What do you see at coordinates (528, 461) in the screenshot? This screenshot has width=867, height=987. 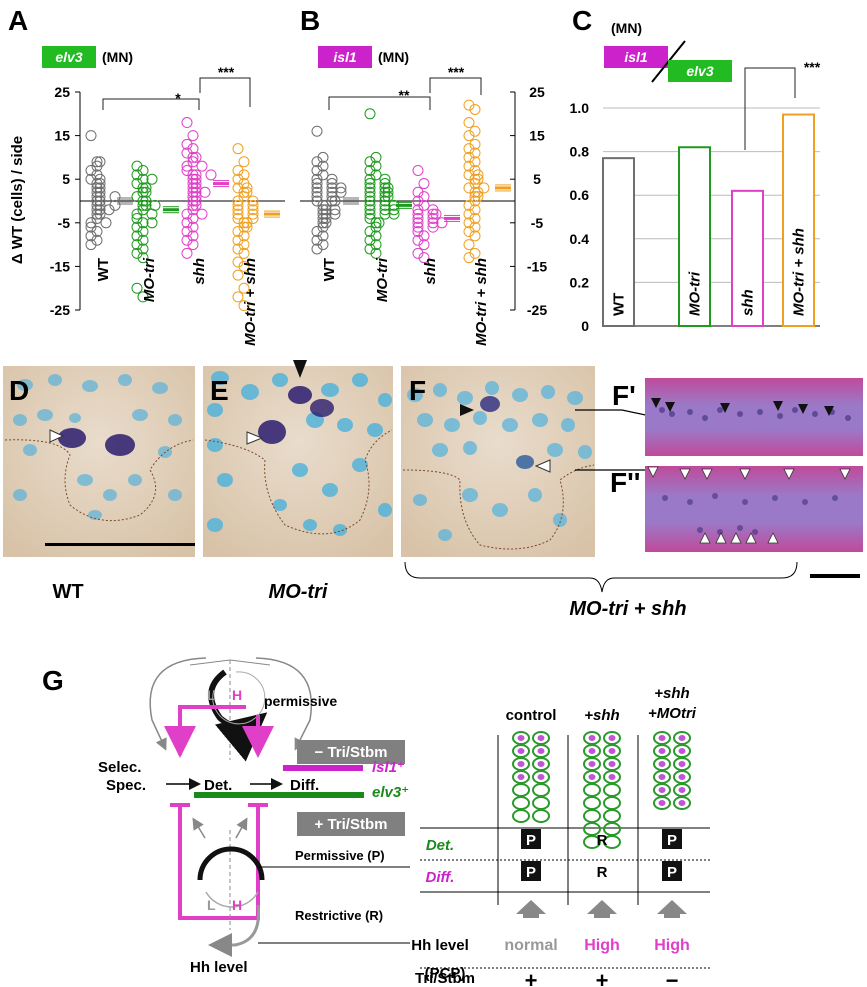 I see `micrograph-f` at bounding box center [528, 461].